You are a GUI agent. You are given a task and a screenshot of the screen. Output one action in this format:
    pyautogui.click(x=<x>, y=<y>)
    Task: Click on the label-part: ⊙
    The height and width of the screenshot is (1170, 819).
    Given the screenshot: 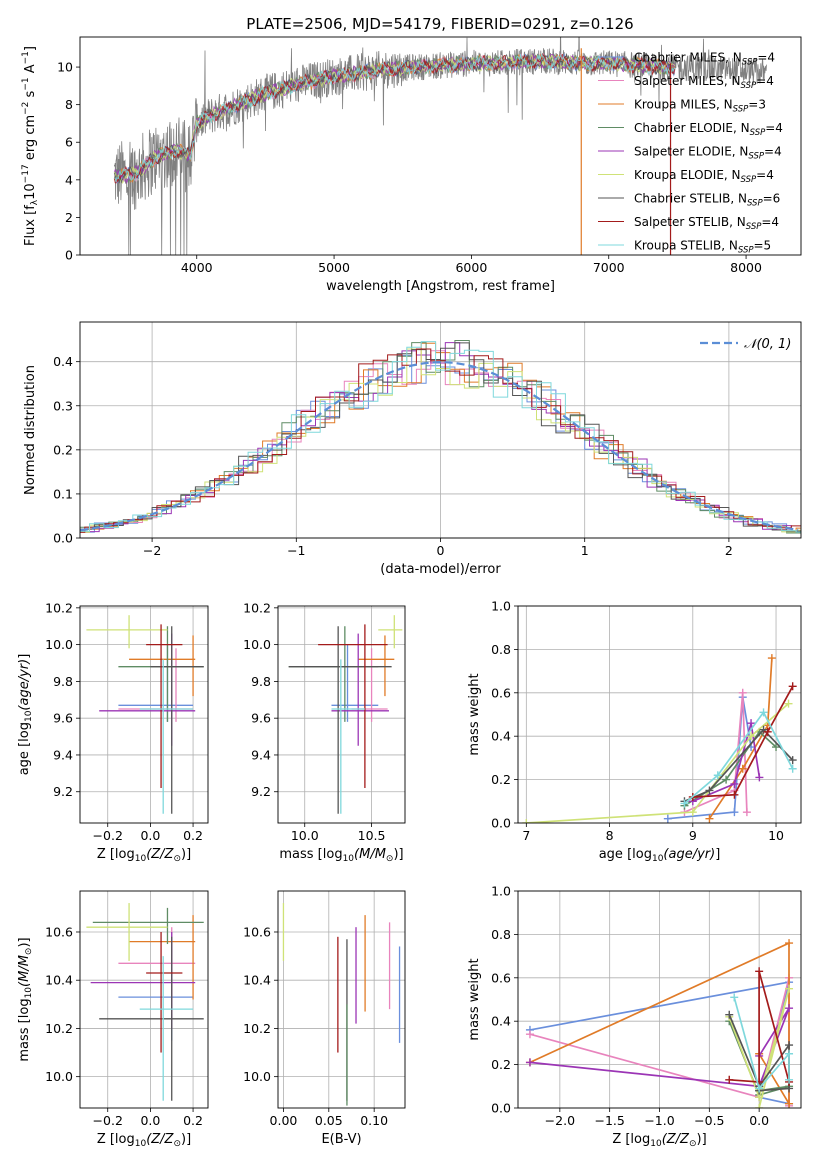 What is the action you would take?
    pyautogui.click(x=29, y=952)
    